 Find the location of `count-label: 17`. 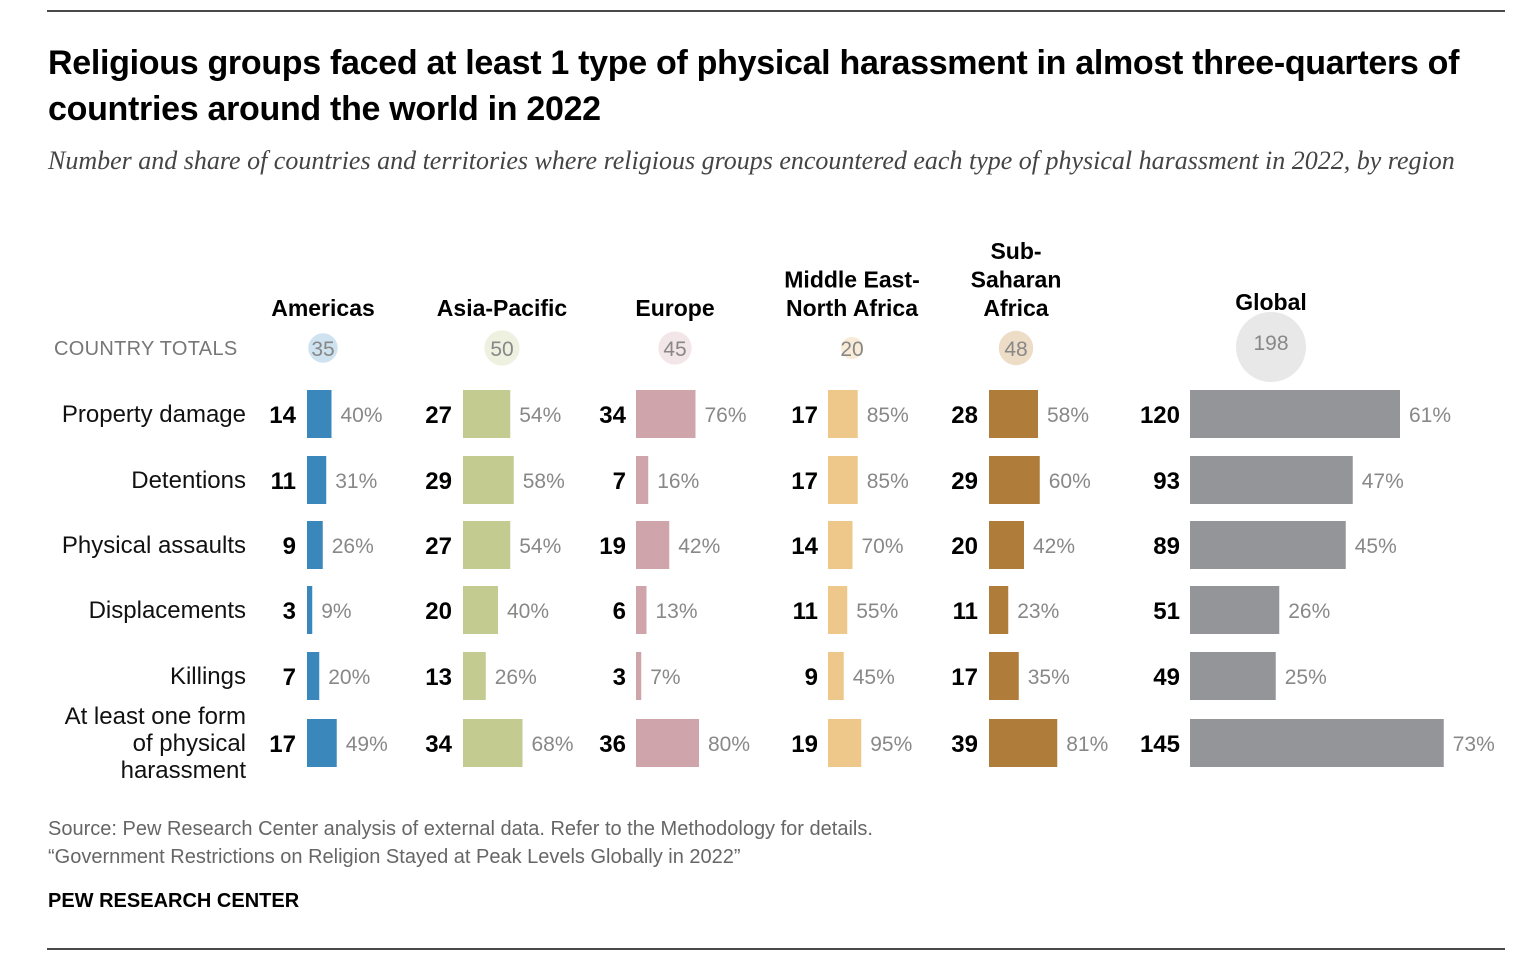

count-label: 17 is located at coordinates (804, 481).